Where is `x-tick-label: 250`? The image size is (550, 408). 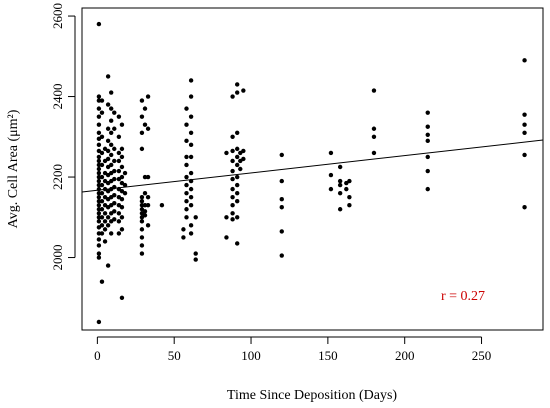 x-tick-label: 250 is located at coordinates (482, 355).